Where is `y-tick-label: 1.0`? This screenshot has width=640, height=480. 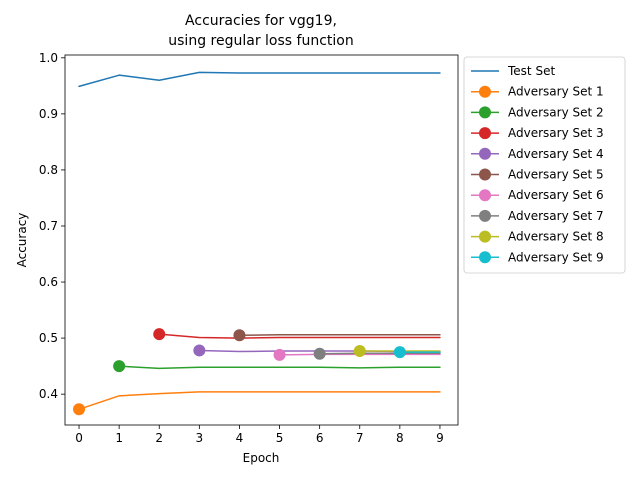 y-tick-label: 1.0 is located at coordinates (48, 58).